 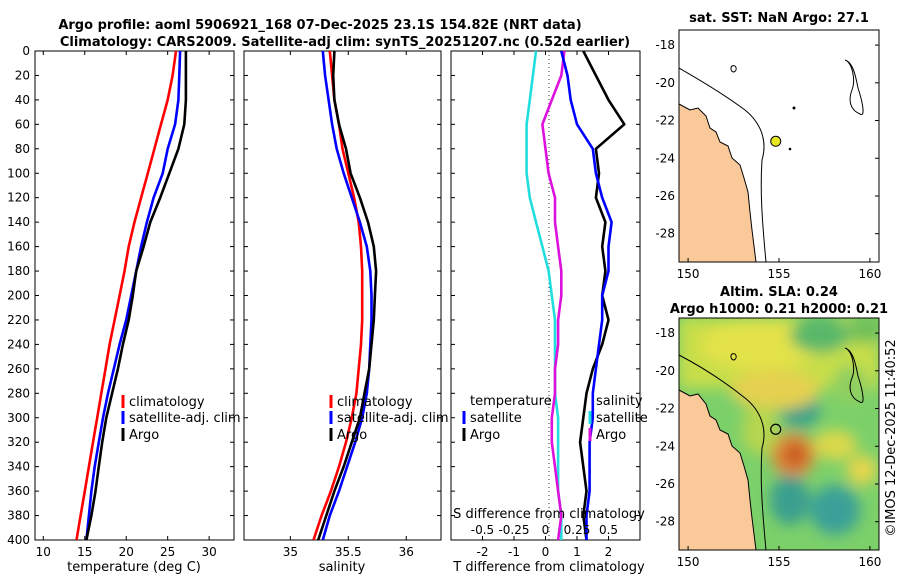 What do you see at coordinates (134, 567) in the screenshot?
I see `temperature-xlabel: temperature (deg C)` at bounding box center [134, 567].